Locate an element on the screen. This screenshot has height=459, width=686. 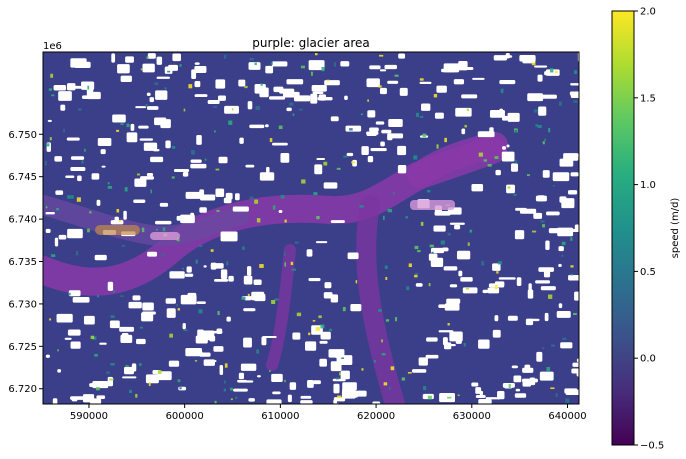
x-axis: 590000 600000 610000 620000 630000 640000 is located at coordinates (328, 413).